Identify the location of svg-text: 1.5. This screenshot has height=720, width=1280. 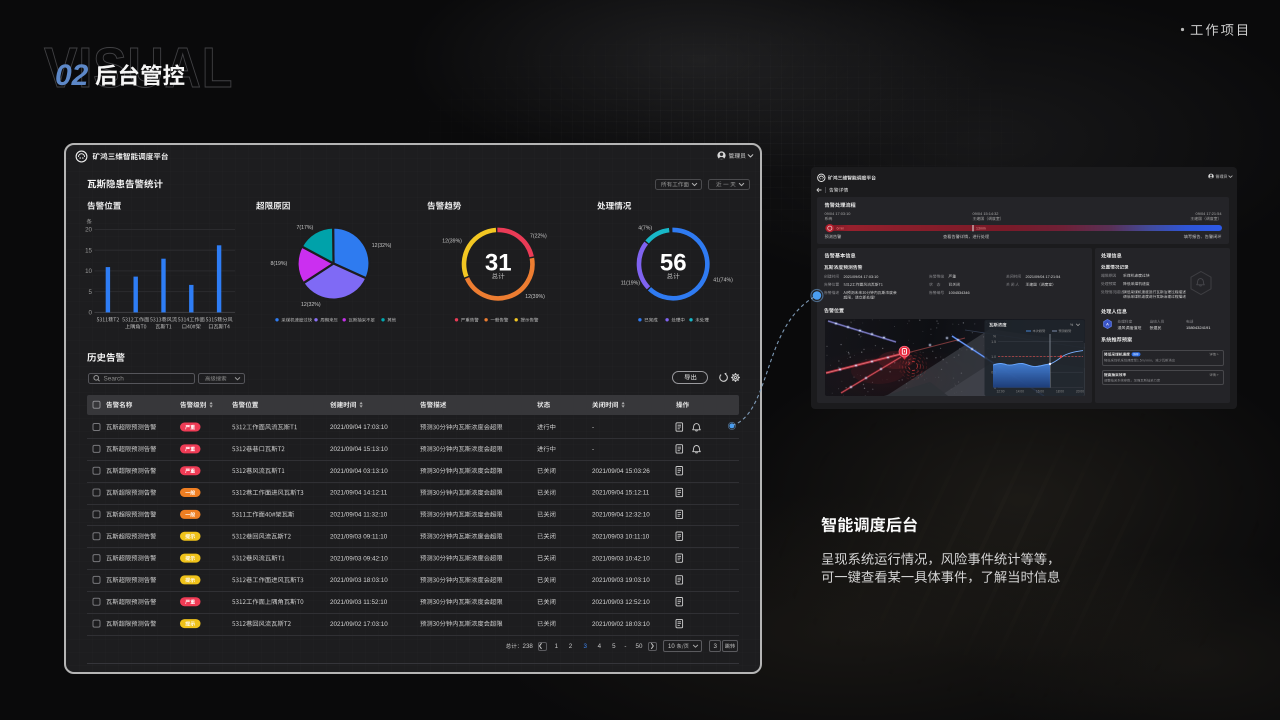
(993, 342).